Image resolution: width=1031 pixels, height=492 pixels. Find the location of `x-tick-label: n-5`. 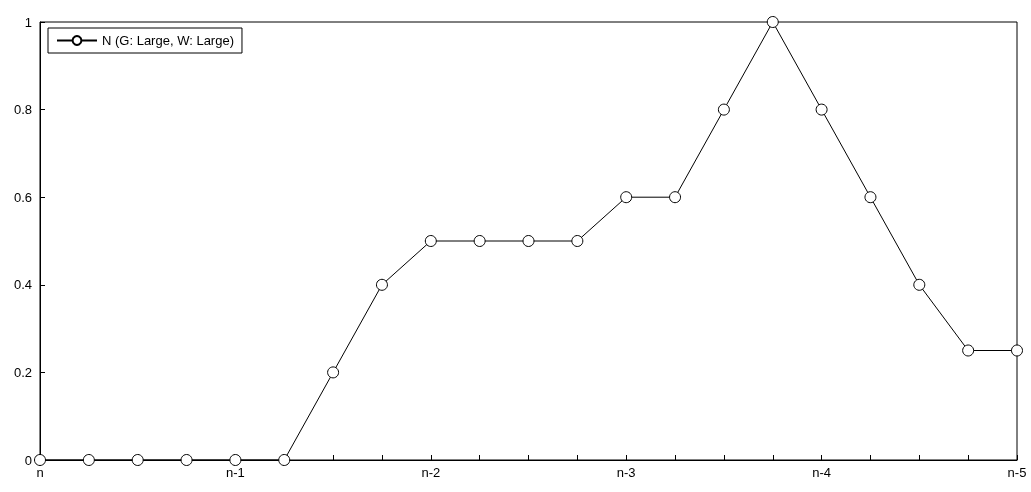

x-tick-label: n-5 is located at coordinates (1017, 472).